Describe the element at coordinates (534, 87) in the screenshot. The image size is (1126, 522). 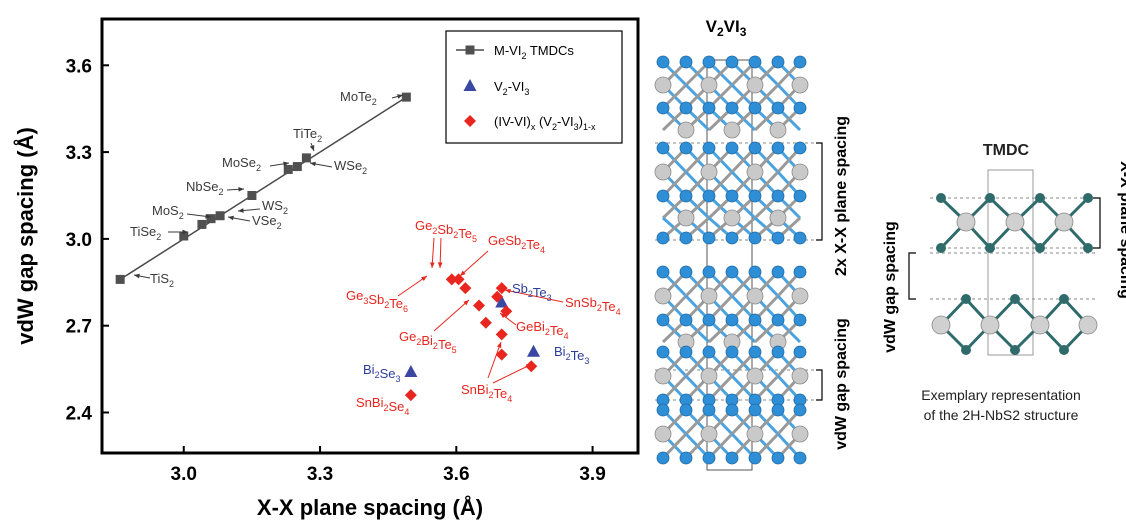
I see `legend: M-VI2 TMDCs V2-VI3 (IV-VI)x (V2-VI3)1-x` at that location.